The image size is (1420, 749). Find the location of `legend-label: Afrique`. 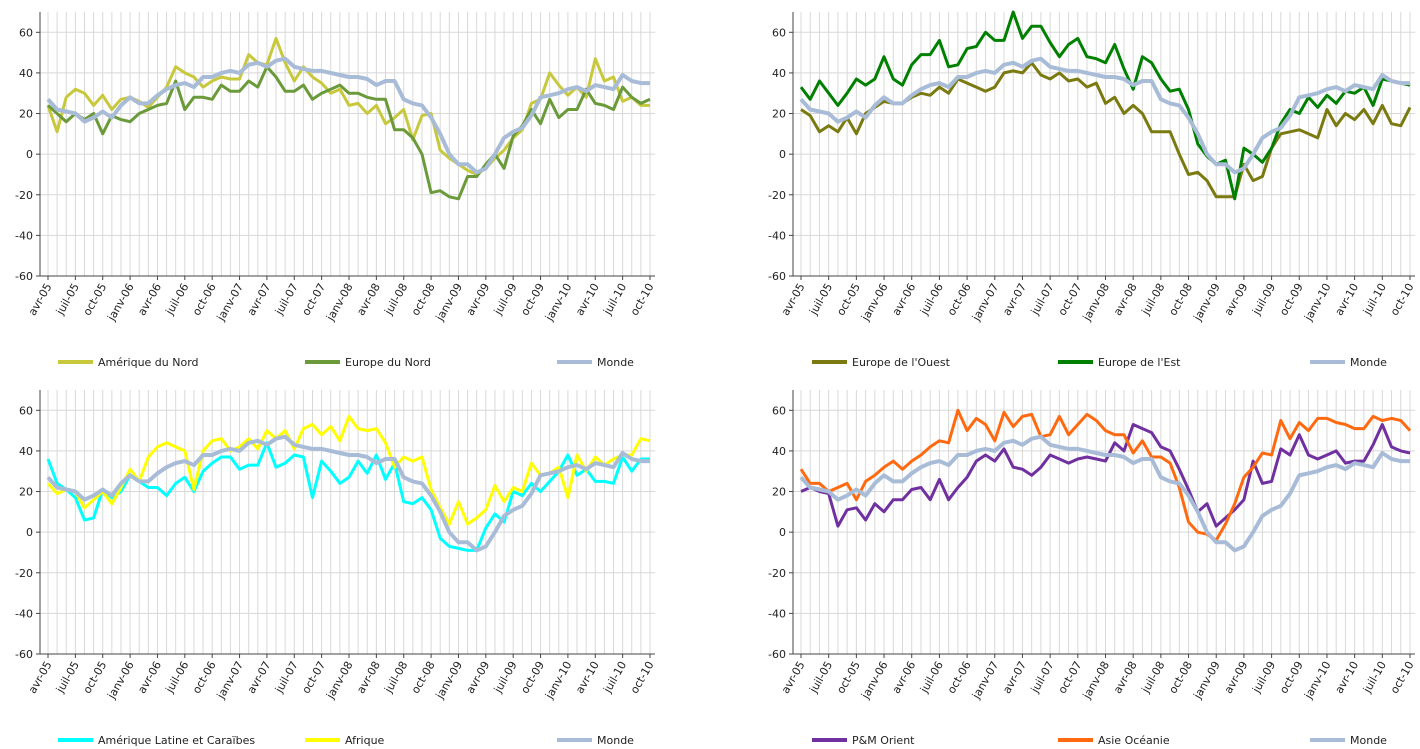

legend-label: Afrique is located at coordinates (365, 740).